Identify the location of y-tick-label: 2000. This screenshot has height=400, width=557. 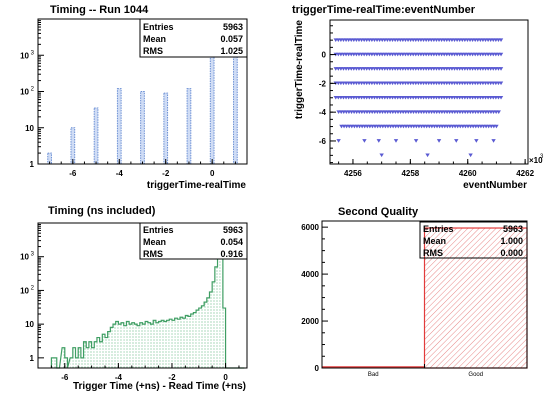
(310, 321).